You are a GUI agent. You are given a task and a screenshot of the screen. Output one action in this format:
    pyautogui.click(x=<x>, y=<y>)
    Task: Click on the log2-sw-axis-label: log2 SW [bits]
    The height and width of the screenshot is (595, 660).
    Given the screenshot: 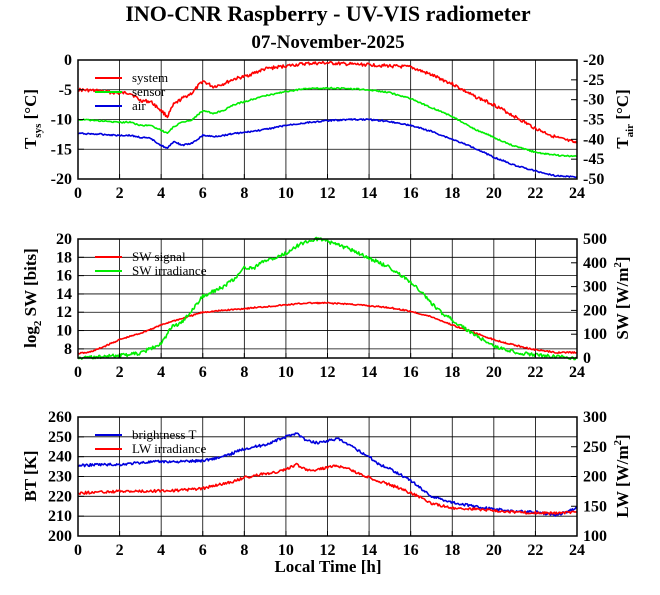 What is the action you would take?
    pyautogui.click(x=32, y=298)
    